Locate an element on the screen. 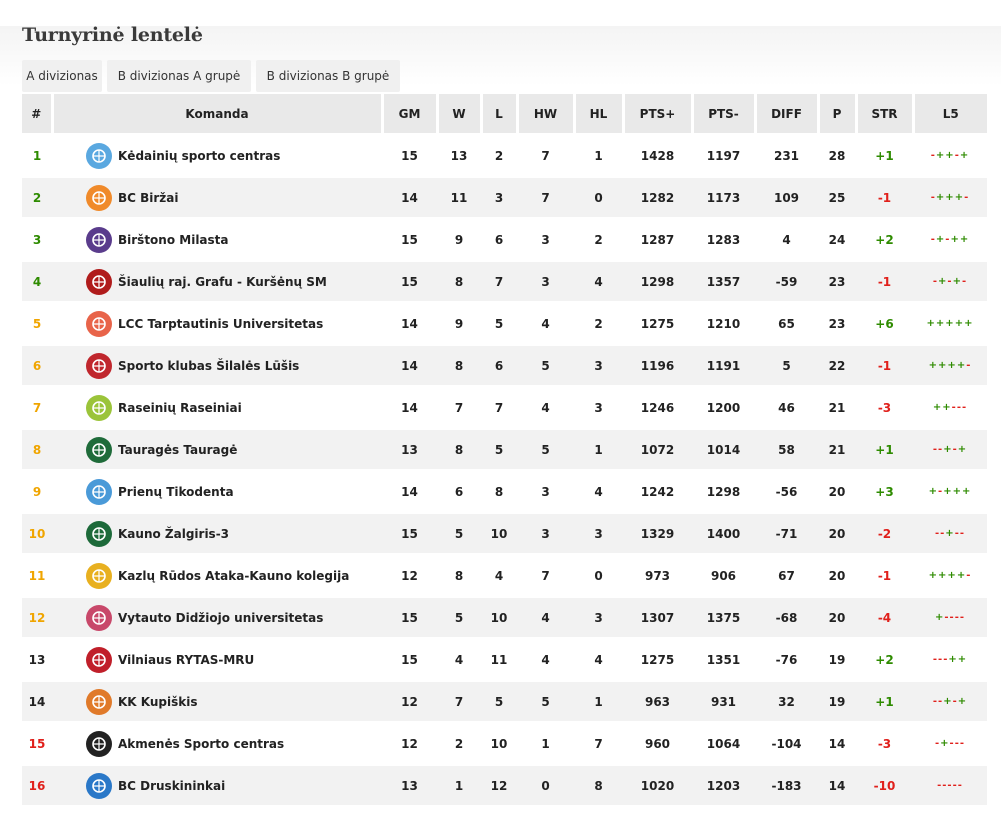  position-cell: 3 is located at coordinates (37, 240).